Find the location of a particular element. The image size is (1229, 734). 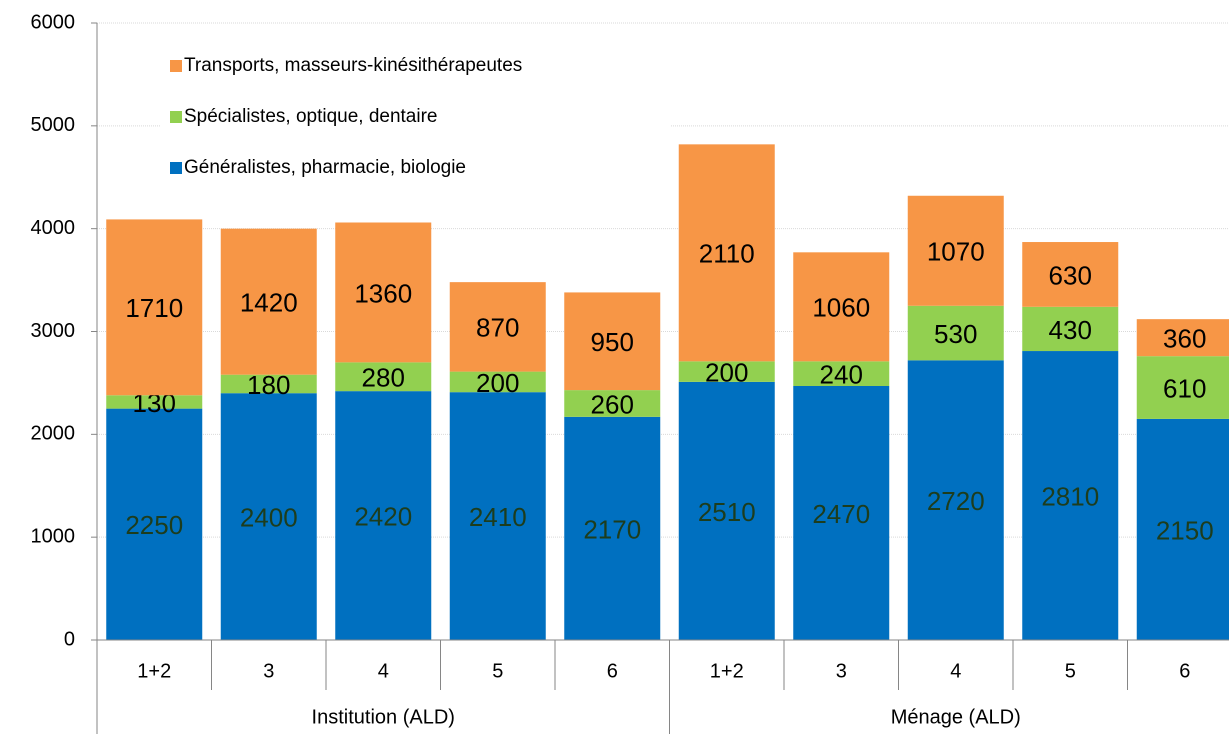

data-label: 870 is located at coordinates (497, 328).